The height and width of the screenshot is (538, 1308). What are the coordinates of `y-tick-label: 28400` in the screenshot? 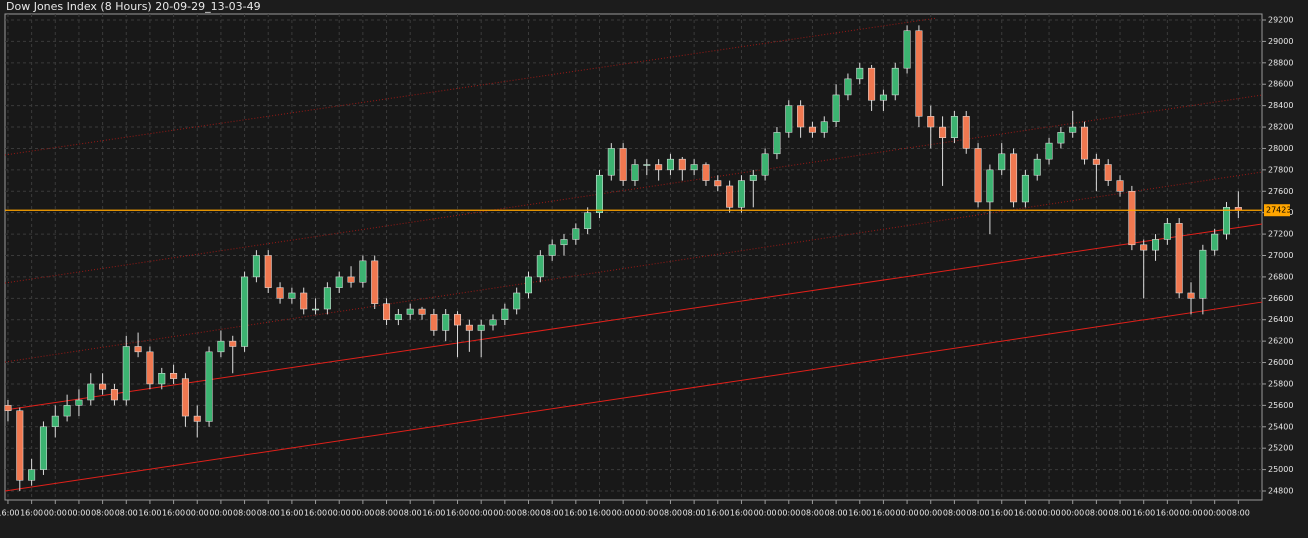 It's located at (1280, 105).